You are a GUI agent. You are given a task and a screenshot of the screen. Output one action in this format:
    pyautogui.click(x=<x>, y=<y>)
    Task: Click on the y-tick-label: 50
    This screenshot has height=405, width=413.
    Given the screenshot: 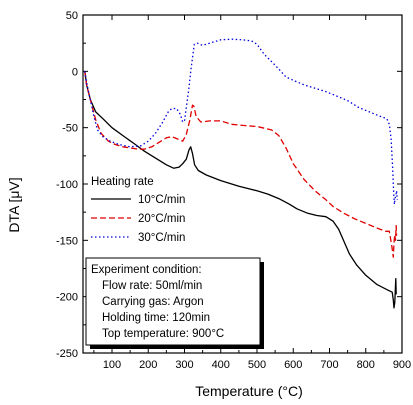 What is the action you would take?
    pyautogui.click(x=72, y=16)
    